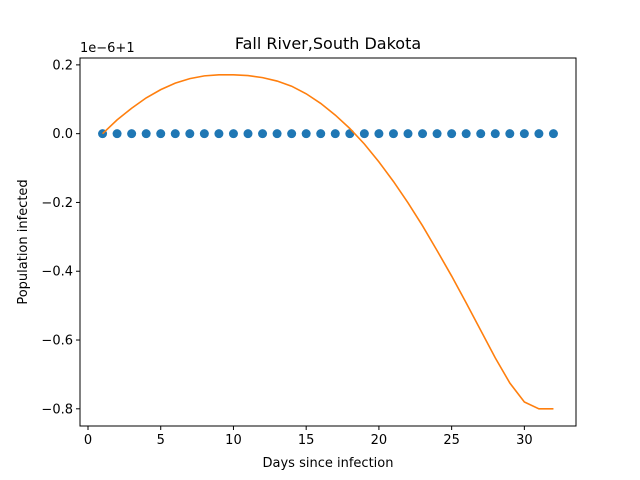 The height and width of the screenshot is (480, 640). What do you see at coordinates (328, 463) in the screenshot?
I see `x-axis-label: Days since infection` at bounding box center [328, 463].